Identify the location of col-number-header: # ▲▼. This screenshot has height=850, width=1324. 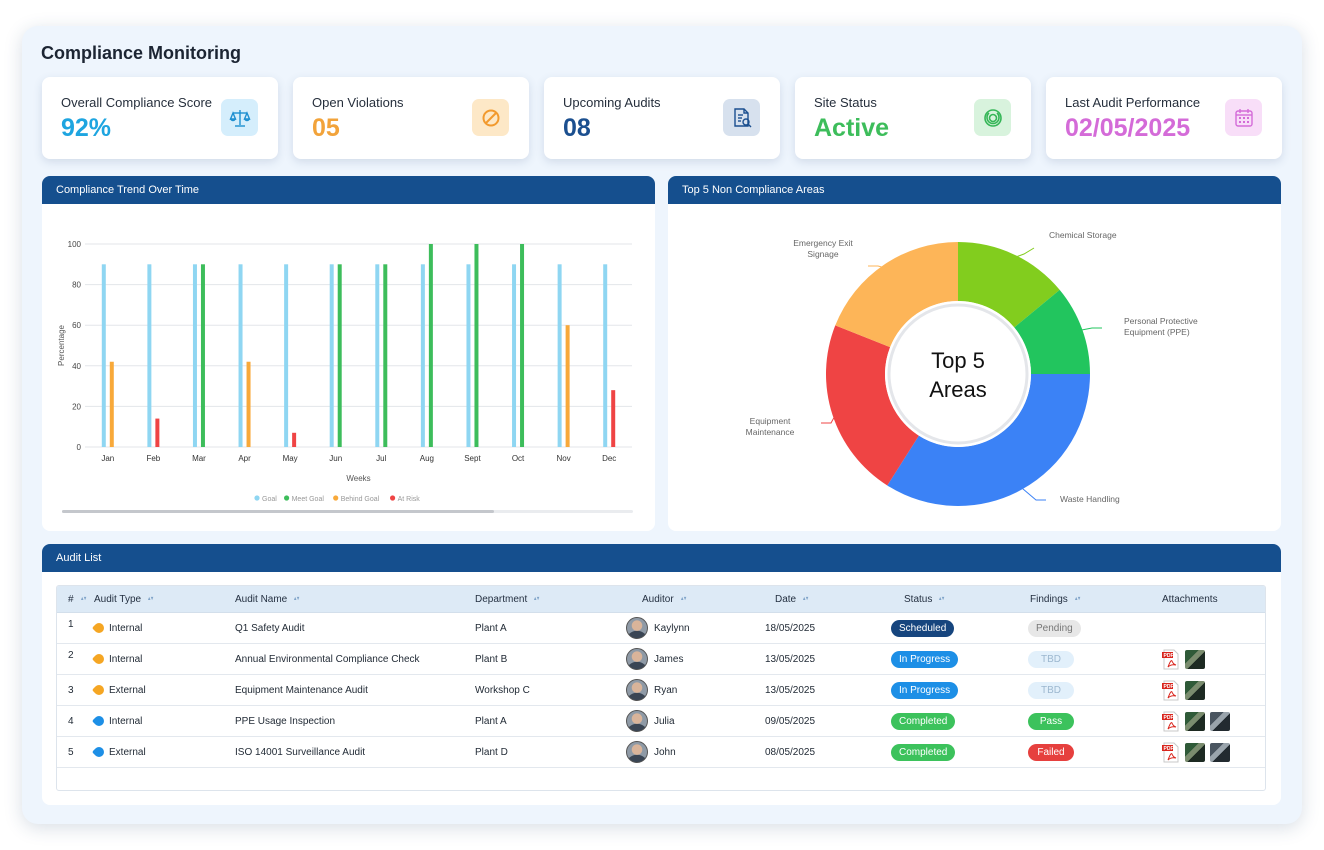
(77, 599).